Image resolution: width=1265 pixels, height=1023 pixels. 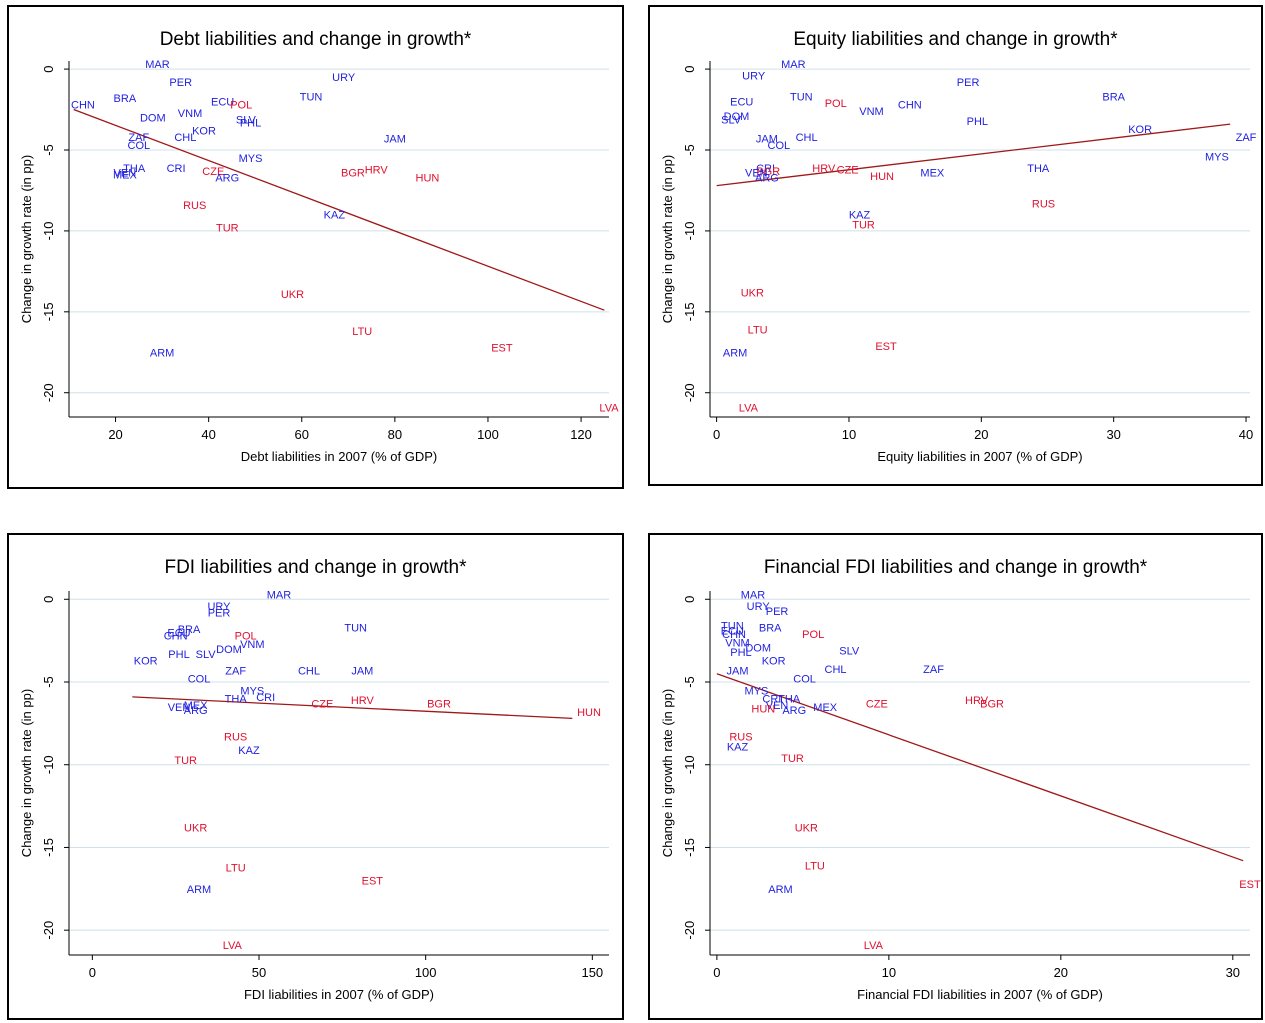 I want to click on x-tick-label: 30, so click(x=1113, y=434).